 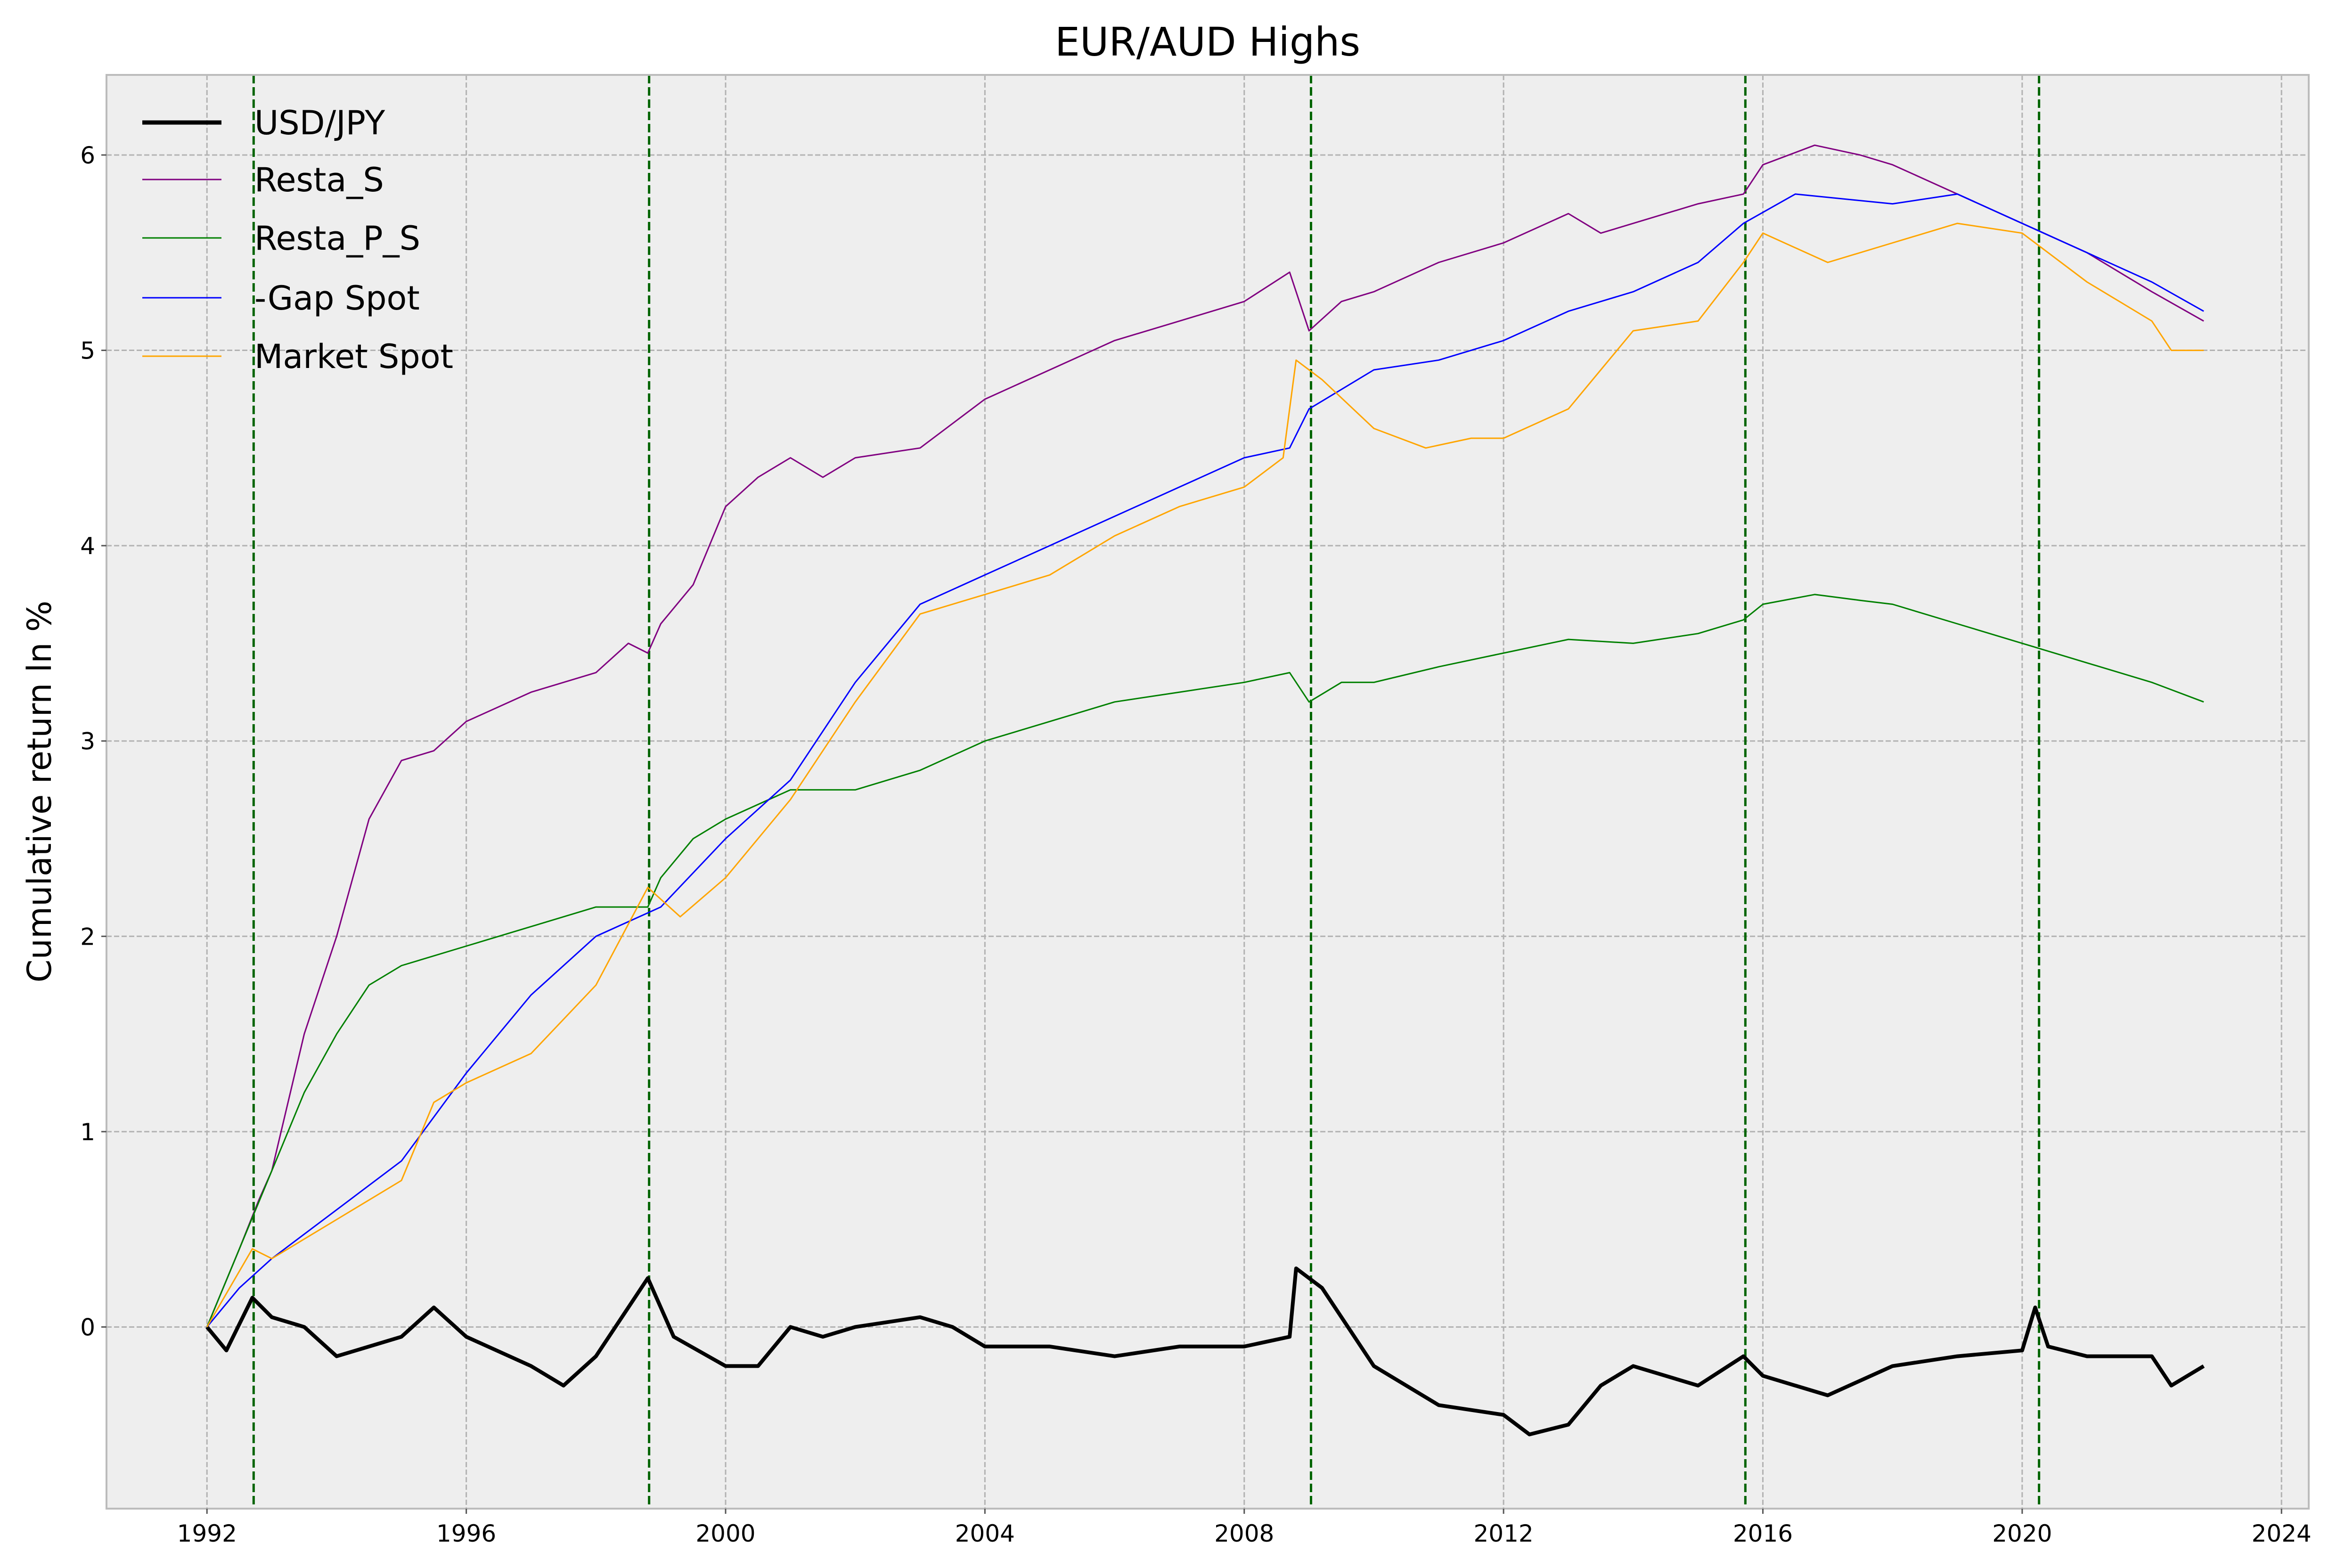 What do you see at coordinates (337, 298) in the screenshot?
I see `legend-label: -Gap Spot` at bounding box center [337, 298].